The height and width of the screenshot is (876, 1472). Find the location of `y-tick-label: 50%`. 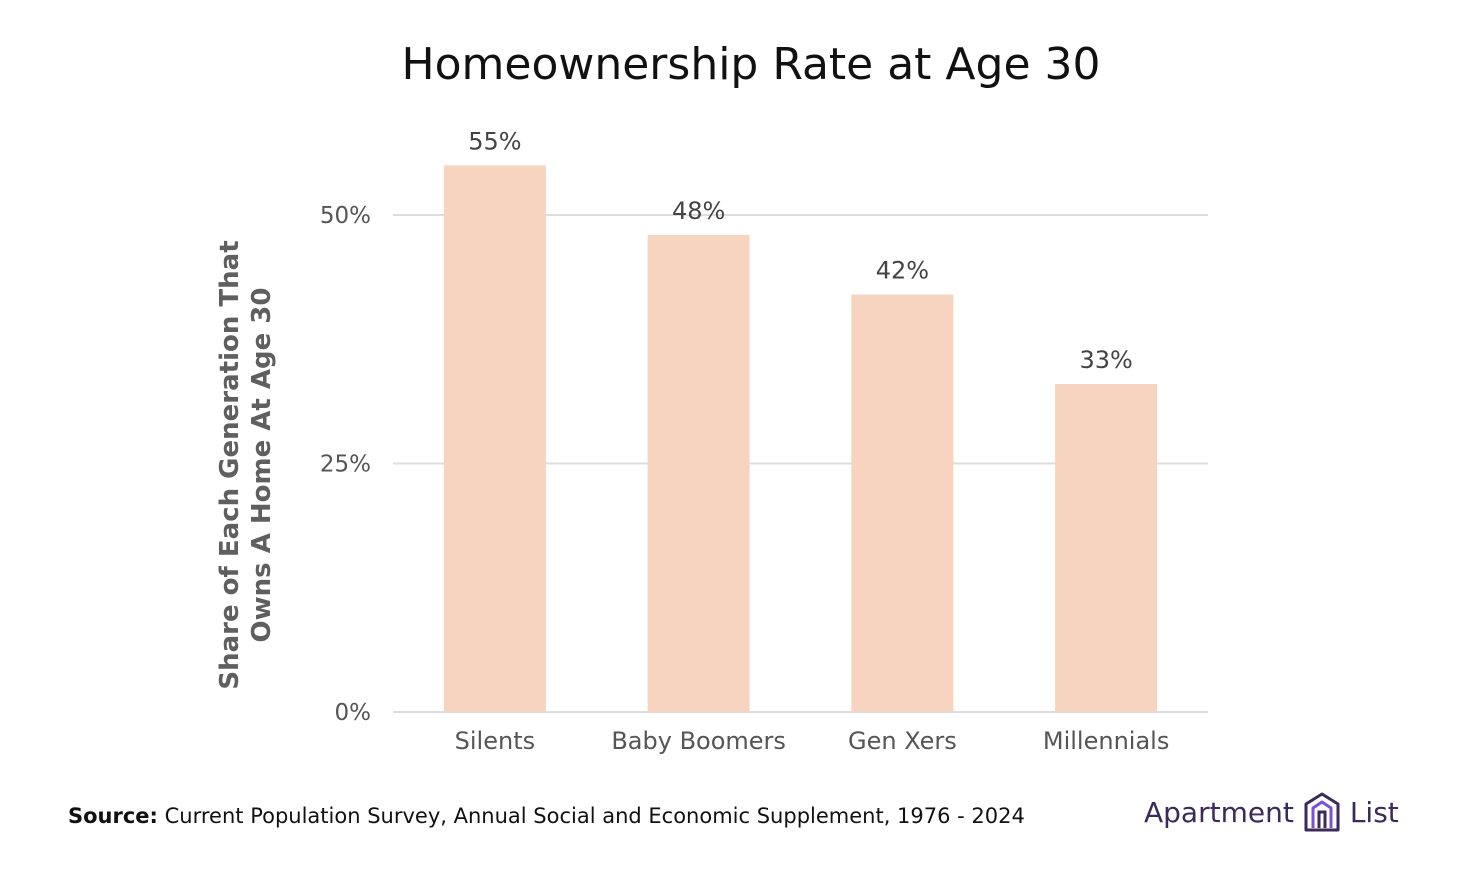

y-tick-label: 50% is located at coordinates (345, 216).